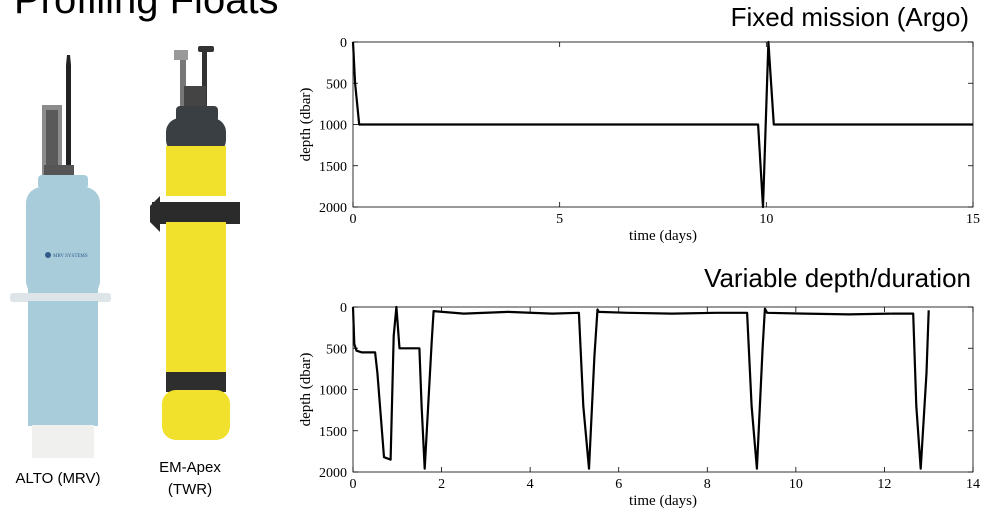  I want to click on slide-title: Profiling Floats, so click(146, 11).